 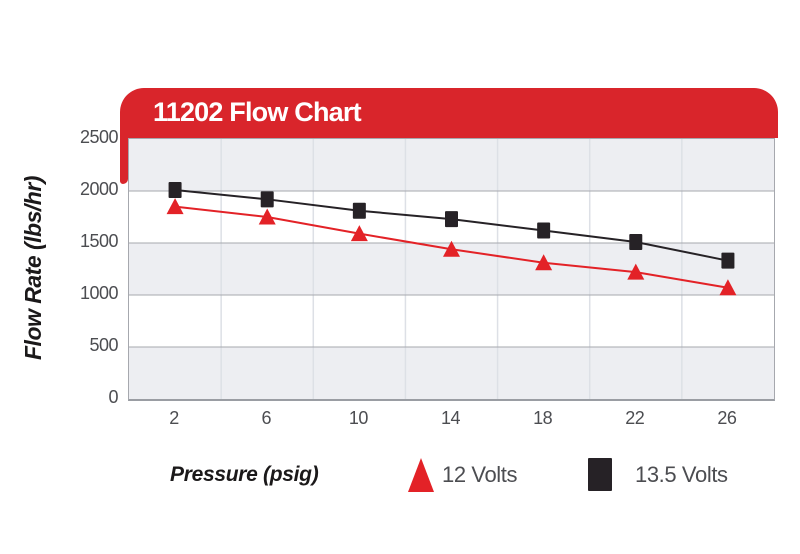 I want to click on y-tick-label: 500, so click(x=103, y=345).